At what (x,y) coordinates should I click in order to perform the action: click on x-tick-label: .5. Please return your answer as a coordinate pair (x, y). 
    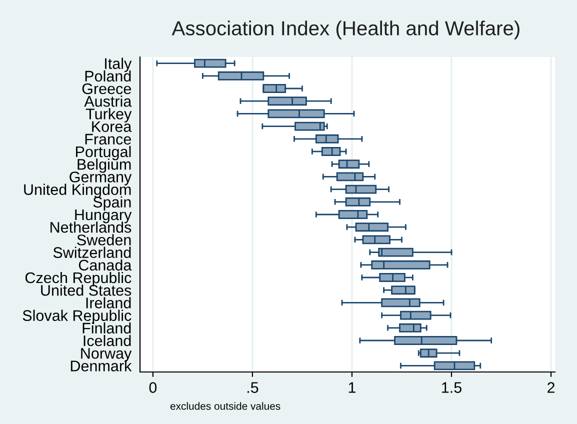
    Looking at the image, I should click on (252, 387).